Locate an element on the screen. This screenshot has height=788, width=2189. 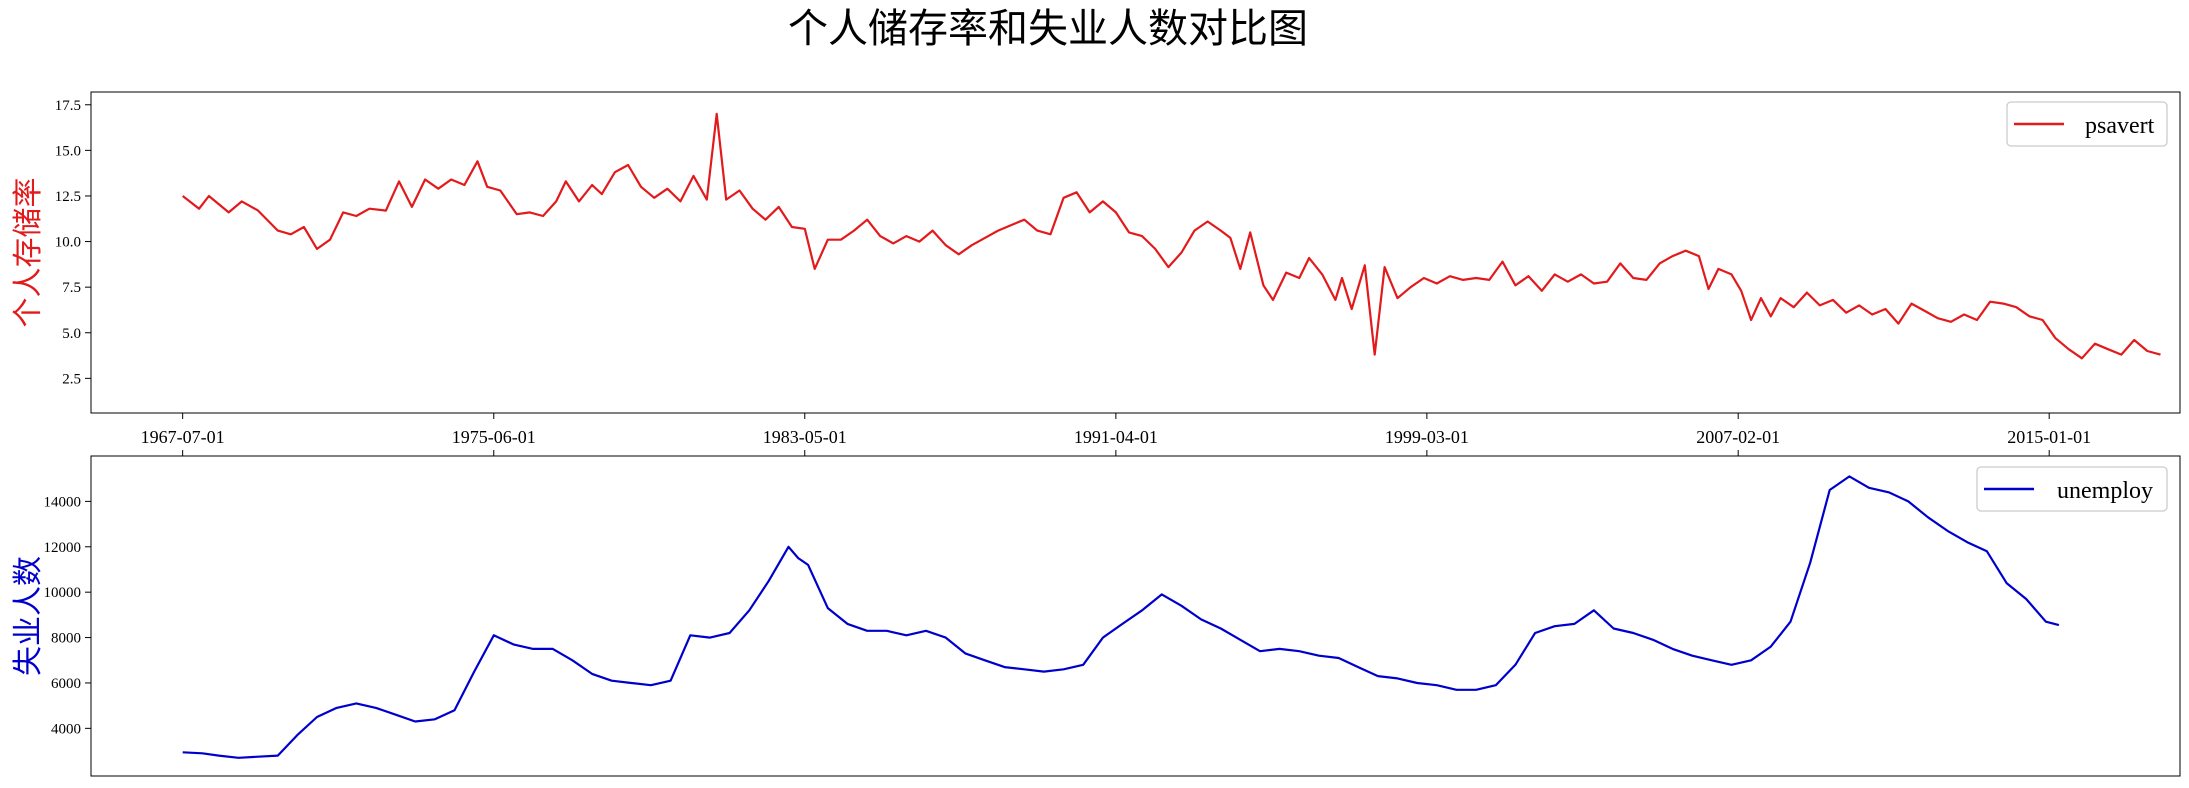
y-tick-label: 5.0 is located at coordinates (71, 334).